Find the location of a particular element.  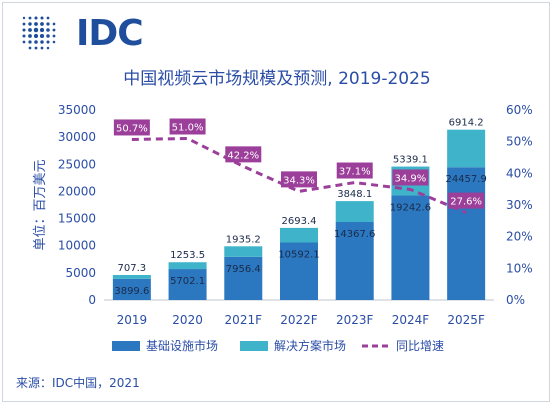

data-label-solution: 707.3 is located at coordinates (132, 268).